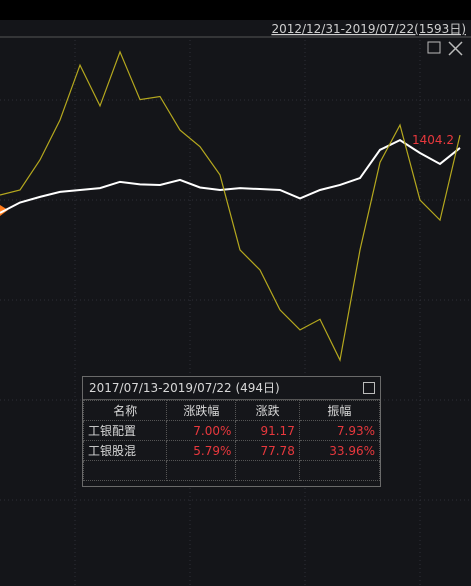 The width and height of the screenshot is (471, 586). What do you see at coordinates (339, 410) in the screenshot?
I see `column-header: 振幅` at bounding box center [339, 410].